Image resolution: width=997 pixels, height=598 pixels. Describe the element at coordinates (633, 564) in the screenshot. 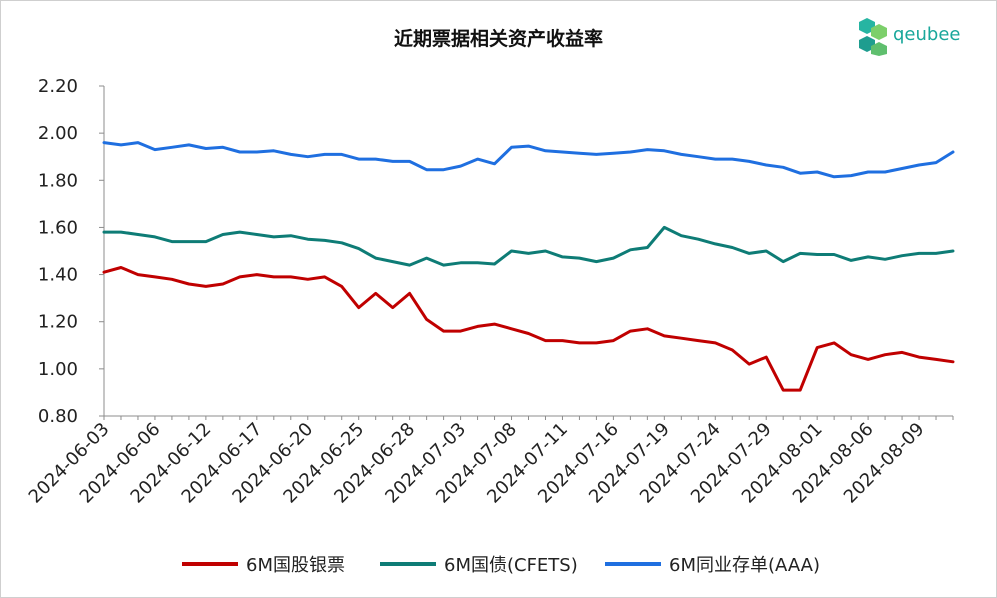

I see `legend-swatch-cundan` at that location.